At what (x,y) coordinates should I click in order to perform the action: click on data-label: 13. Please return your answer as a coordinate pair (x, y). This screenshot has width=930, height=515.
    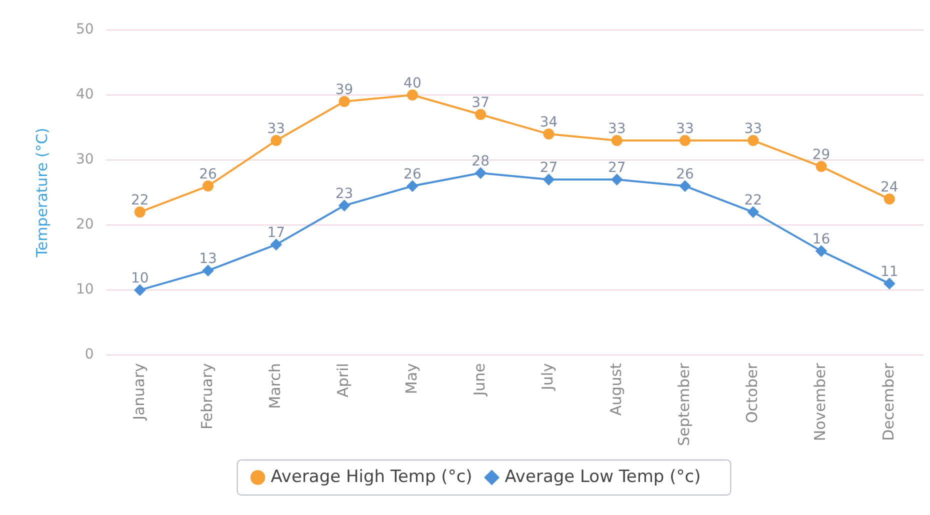
    Looking at the image, I should click on (208, 259).